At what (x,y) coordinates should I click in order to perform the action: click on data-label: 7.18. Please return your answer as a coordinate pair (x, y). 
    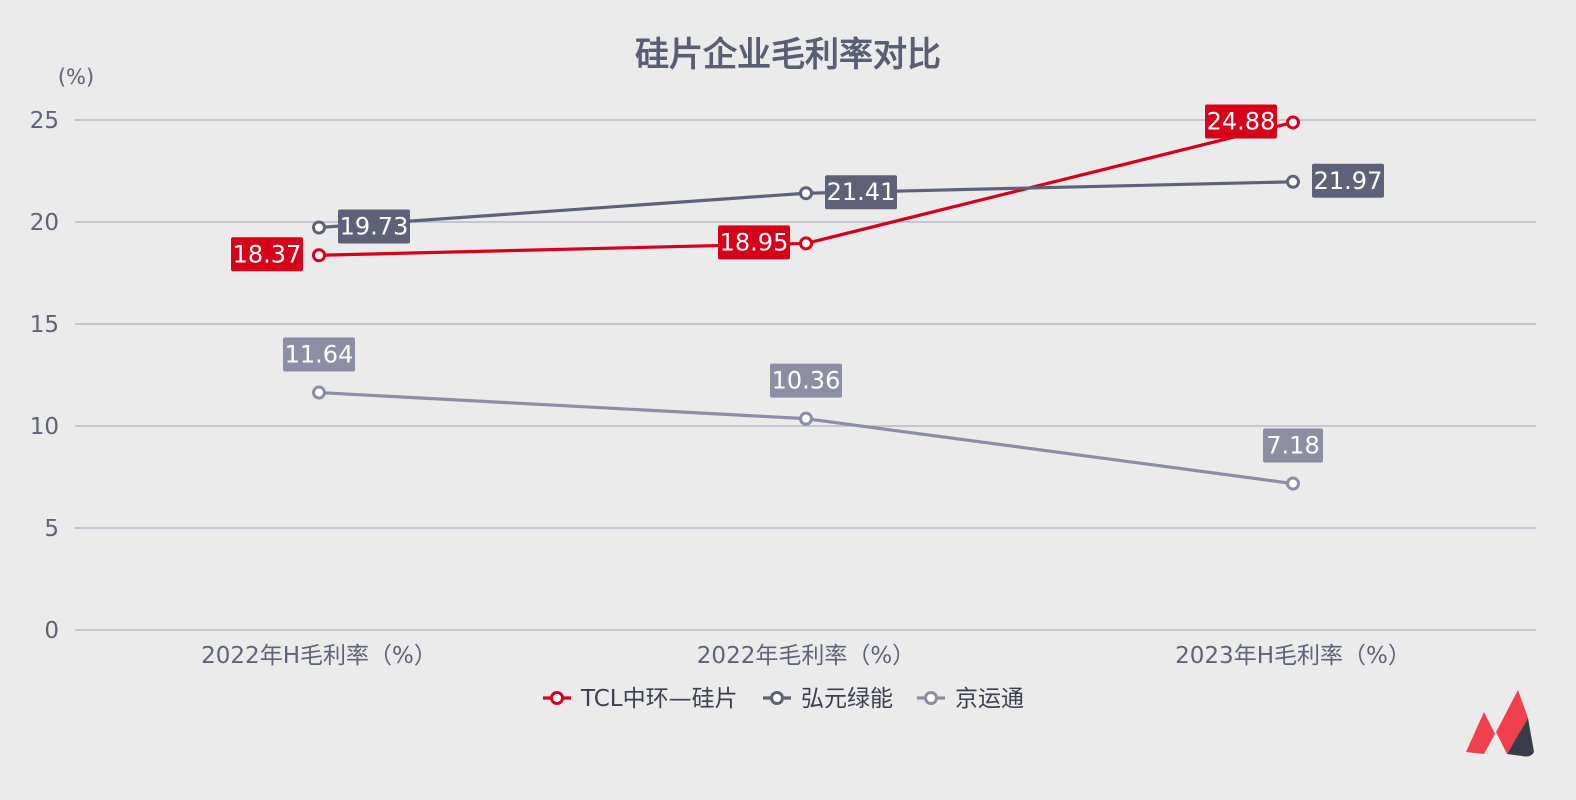
    Looking at the image, I should click on (1293, 445).